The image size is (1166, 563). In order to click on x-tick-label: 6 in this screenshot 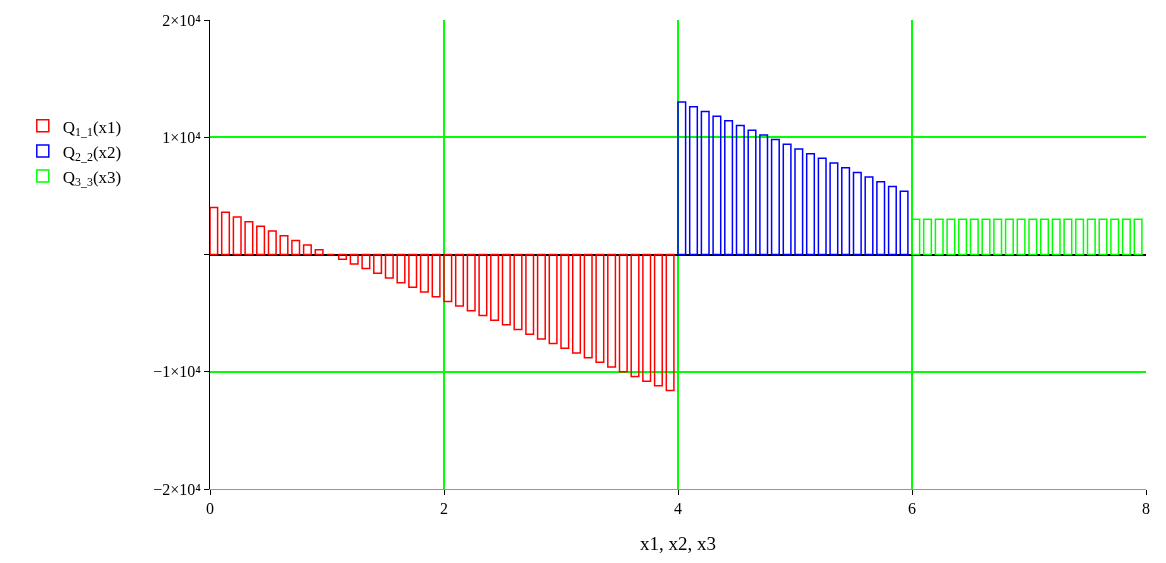, I will do `click(912, 509)`.